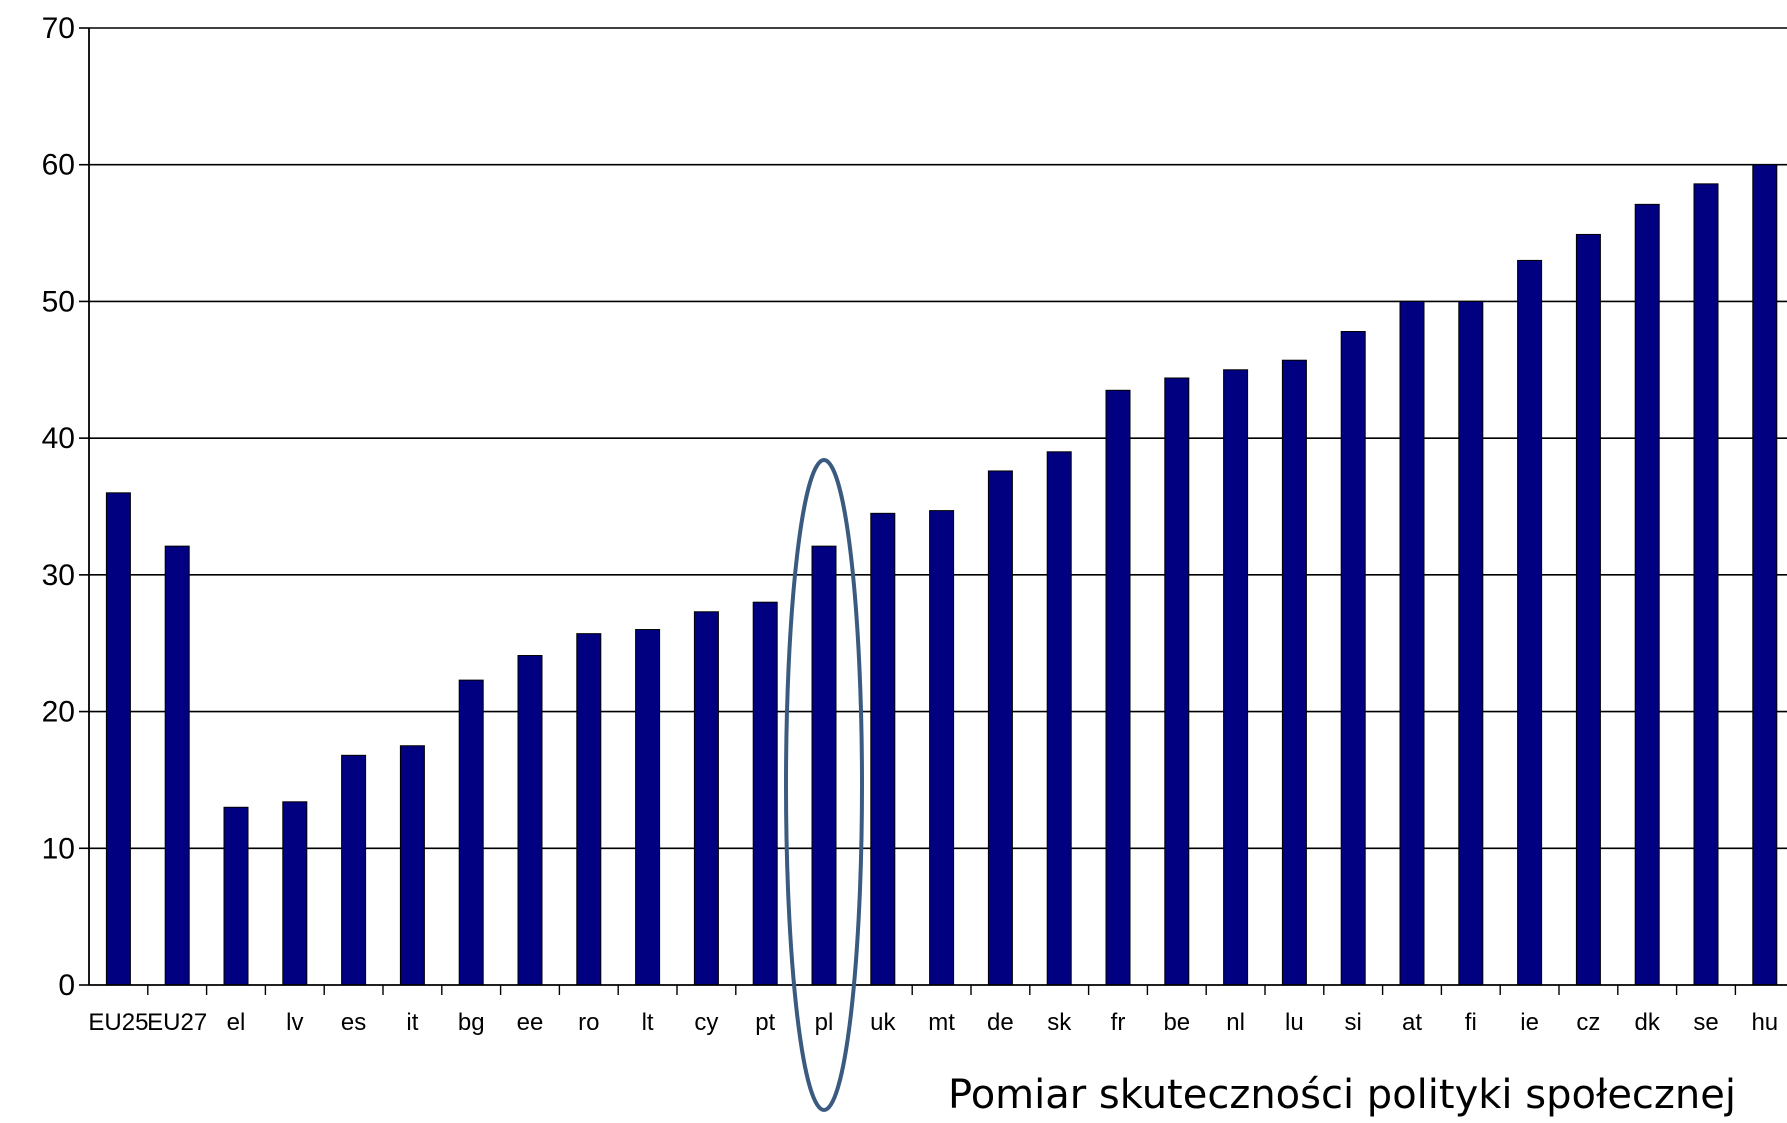  What do you see at coordinates (294, 1022) in the screenshot?
I see `x-tick-label-lv: lv` at bounding box center [294, 1022].